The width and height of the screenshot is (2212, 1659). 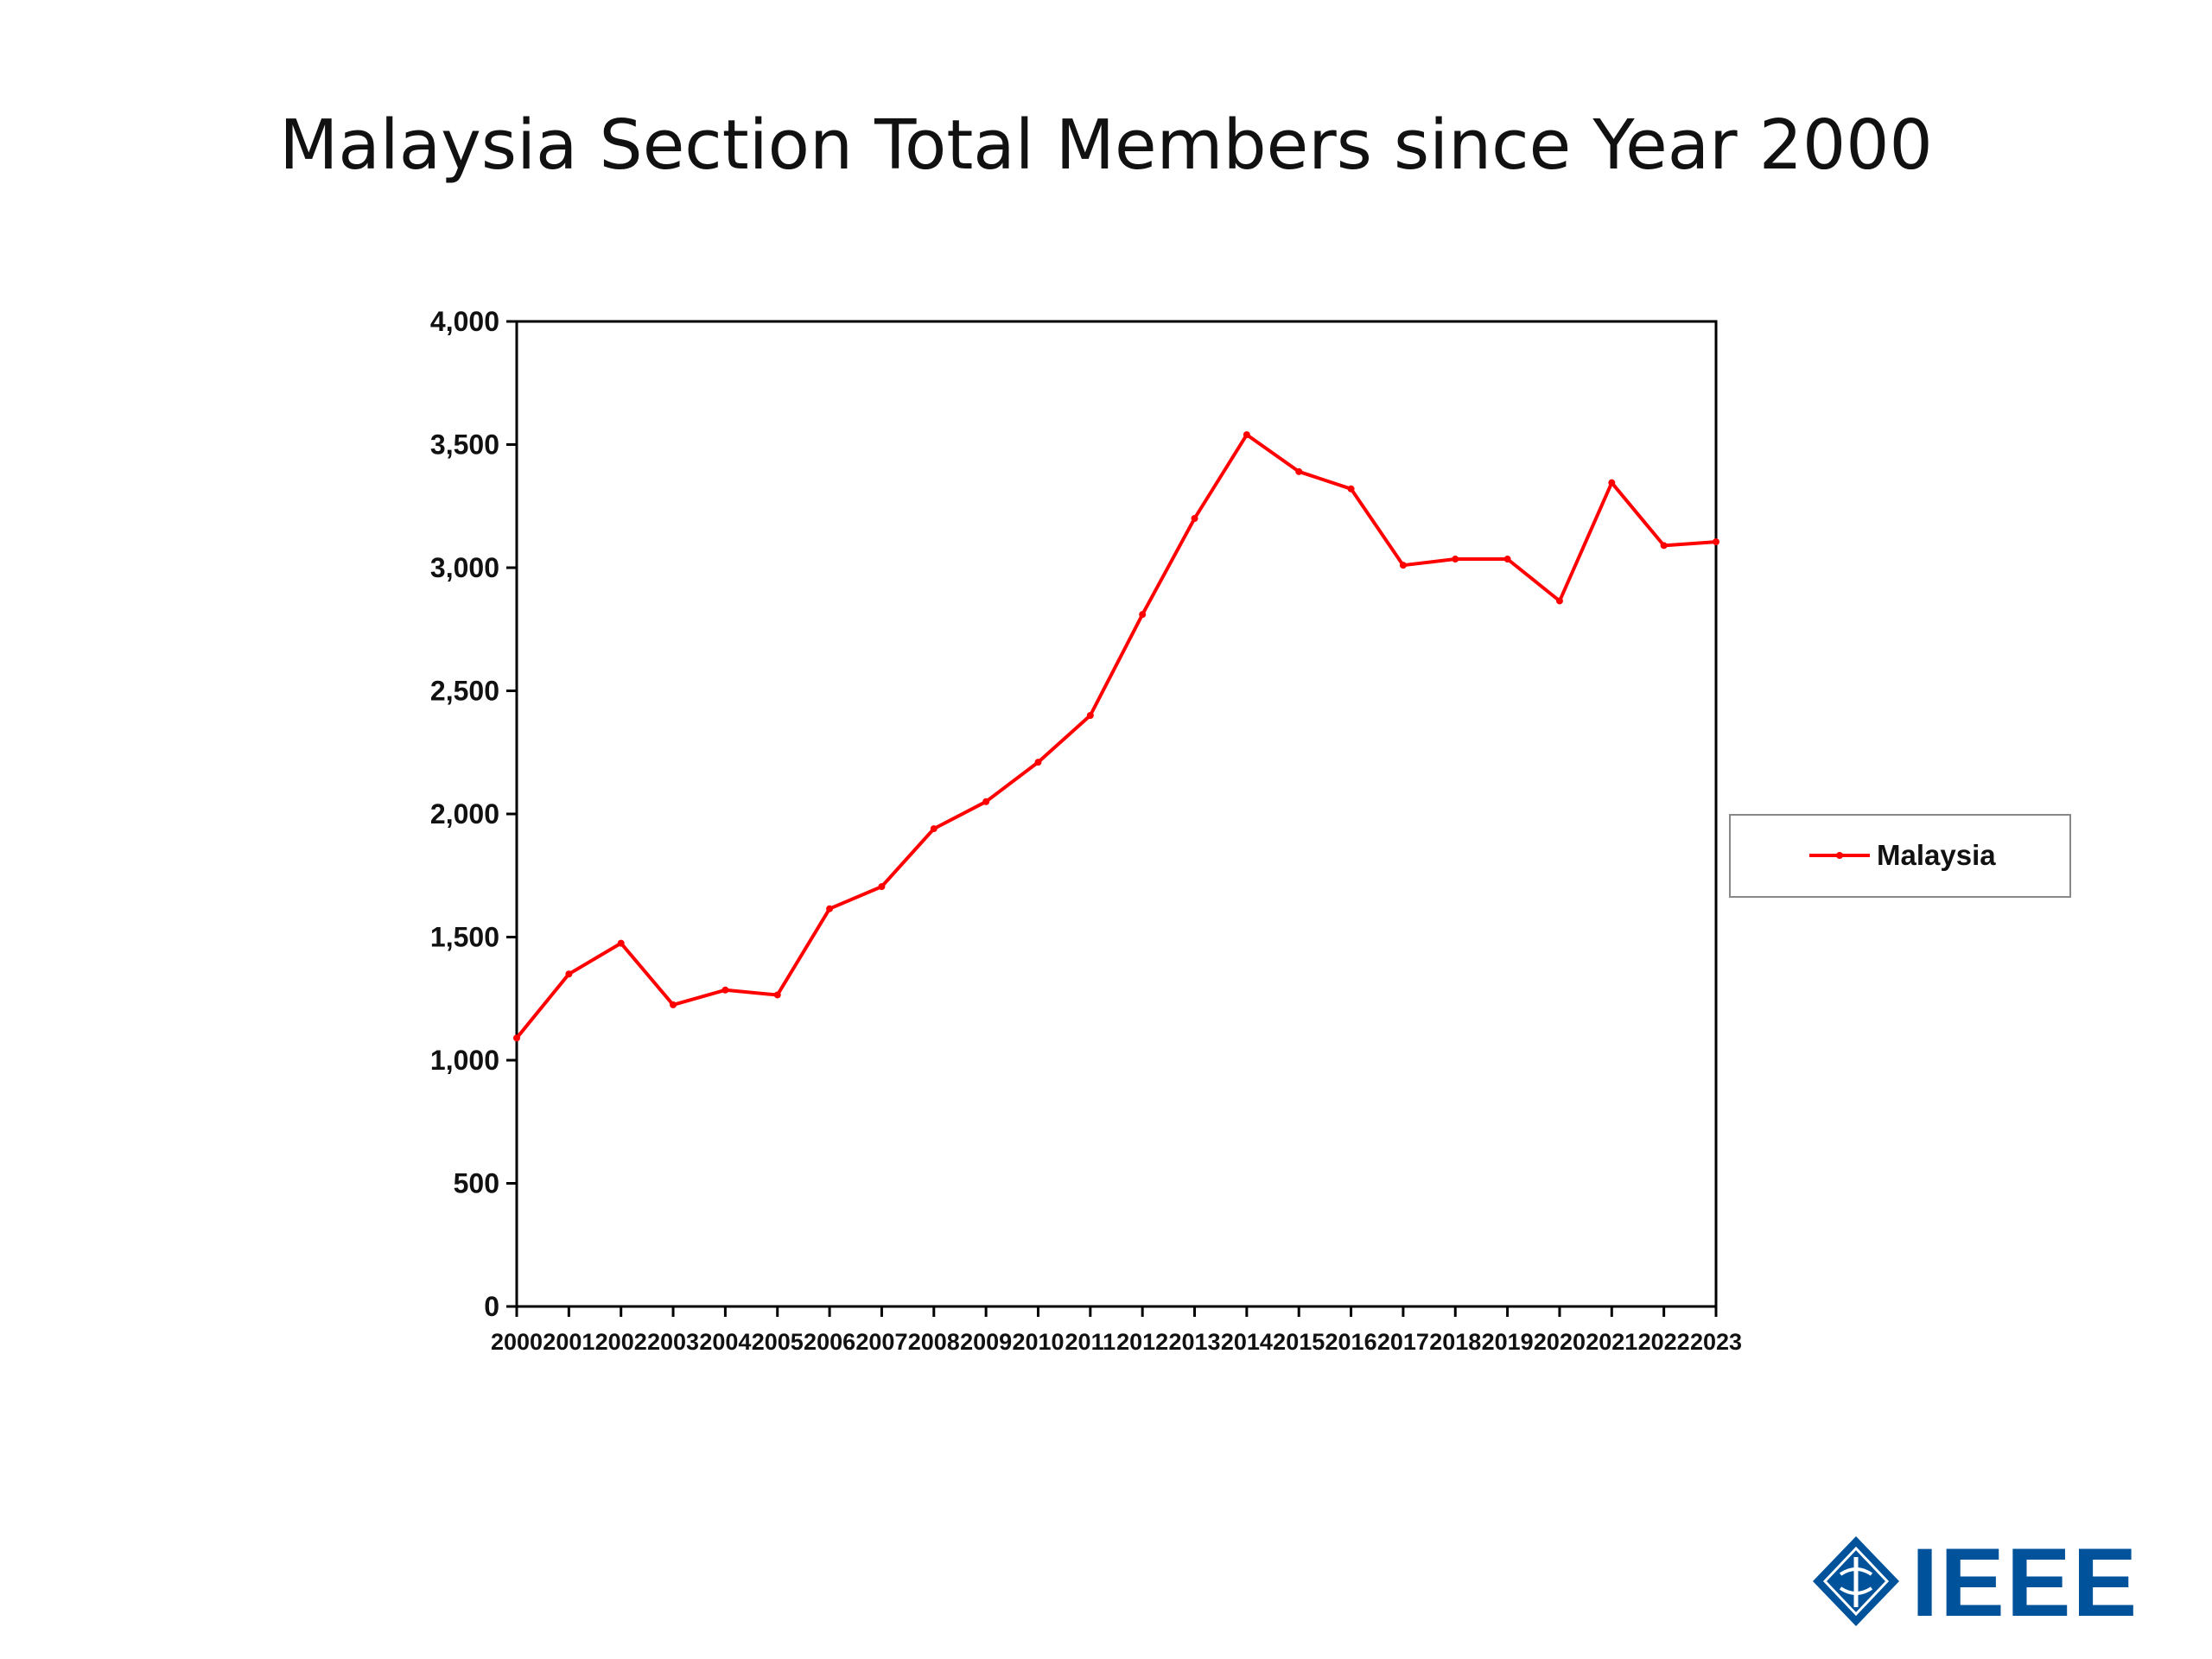 What do you see at coordinates (1403, 1342) in the screenshot?
I see `x-tick-label: 2017` at bounding box center [1403, 1342].